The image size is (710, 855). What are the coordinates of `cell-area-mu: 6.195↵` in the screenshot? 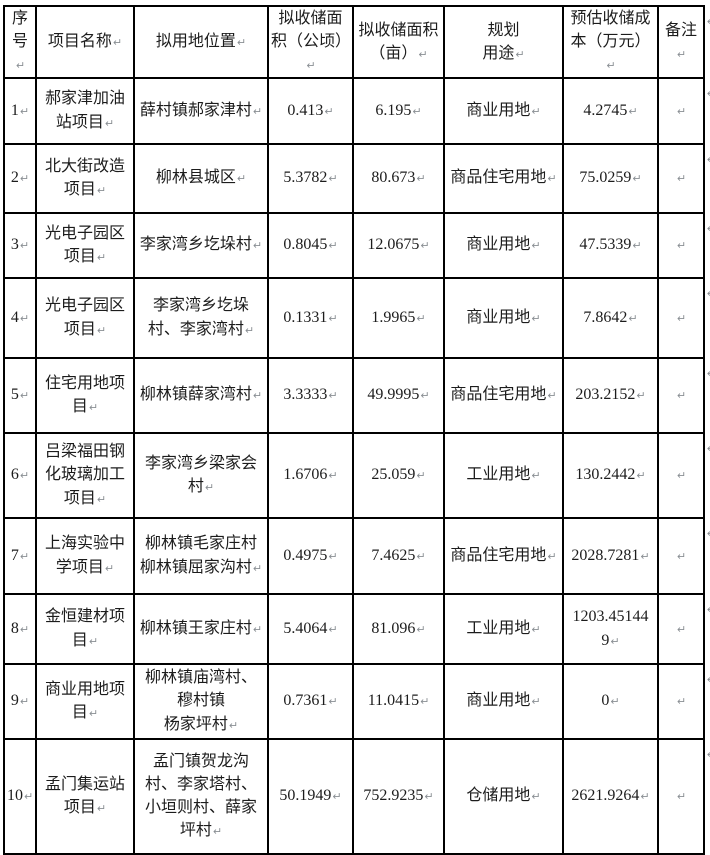 It's located at (398, 110).